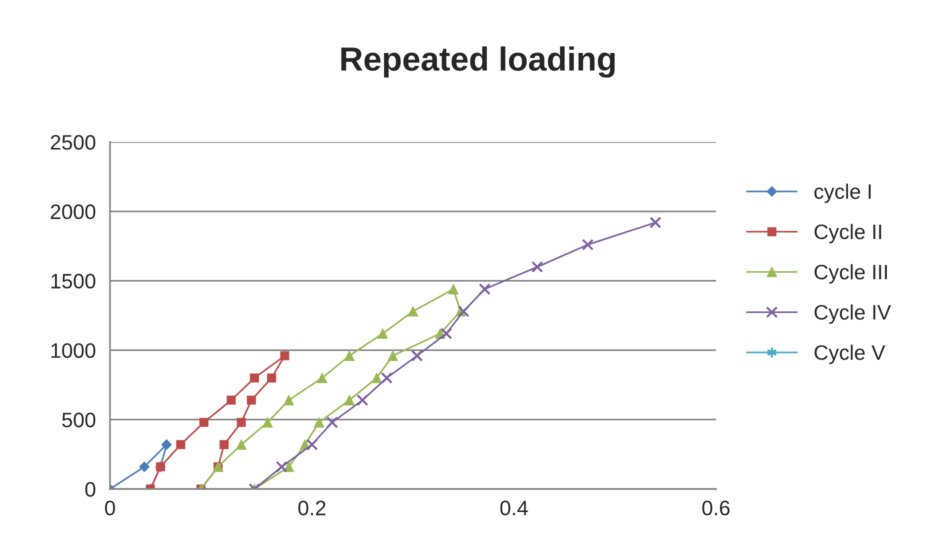 The image size is (935, 556). What do you see at coordinates (853, 314) in the screenshot?
I see `legend-label: Cycle IV` at bounding box center [853, 314].